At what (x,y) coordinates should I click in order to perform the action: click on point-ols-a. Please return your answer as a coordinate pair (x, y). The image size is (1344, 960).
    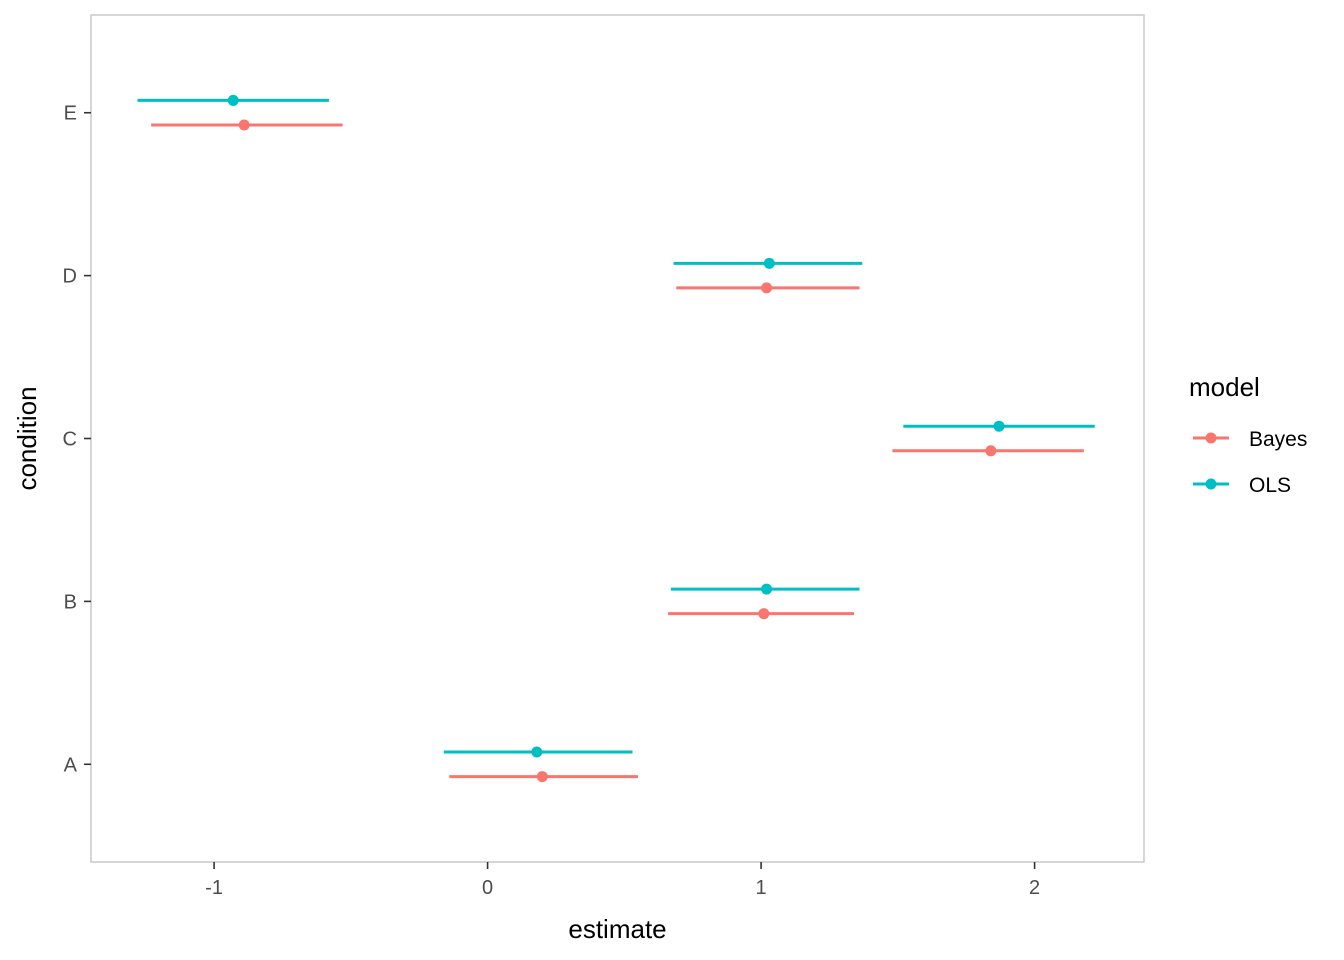
    Looking at the image, I should click on (537, 752).